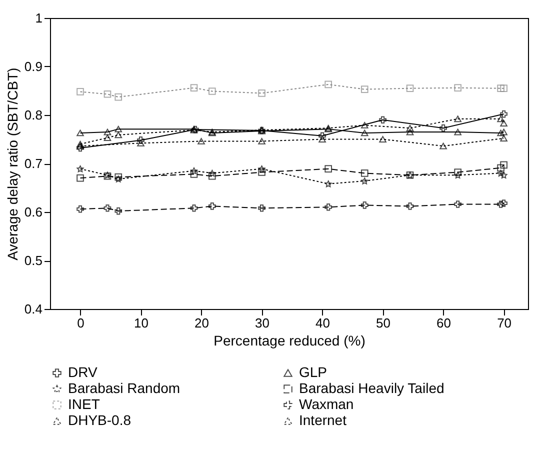 The image size is (550, 451). Describe the element at coordinates (323, 323) in the screenshot. I see `x-tick-label: 40` at that location.